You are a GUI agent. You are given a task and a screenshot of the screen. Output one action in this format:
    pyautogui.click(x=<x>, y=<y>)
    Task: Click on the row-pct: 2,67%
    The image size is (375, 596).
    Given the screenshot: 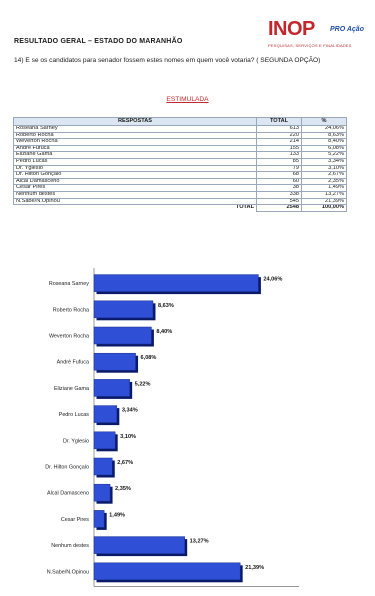 What is the action you would take?
    pyautogui.click(x=324, y=175)
    